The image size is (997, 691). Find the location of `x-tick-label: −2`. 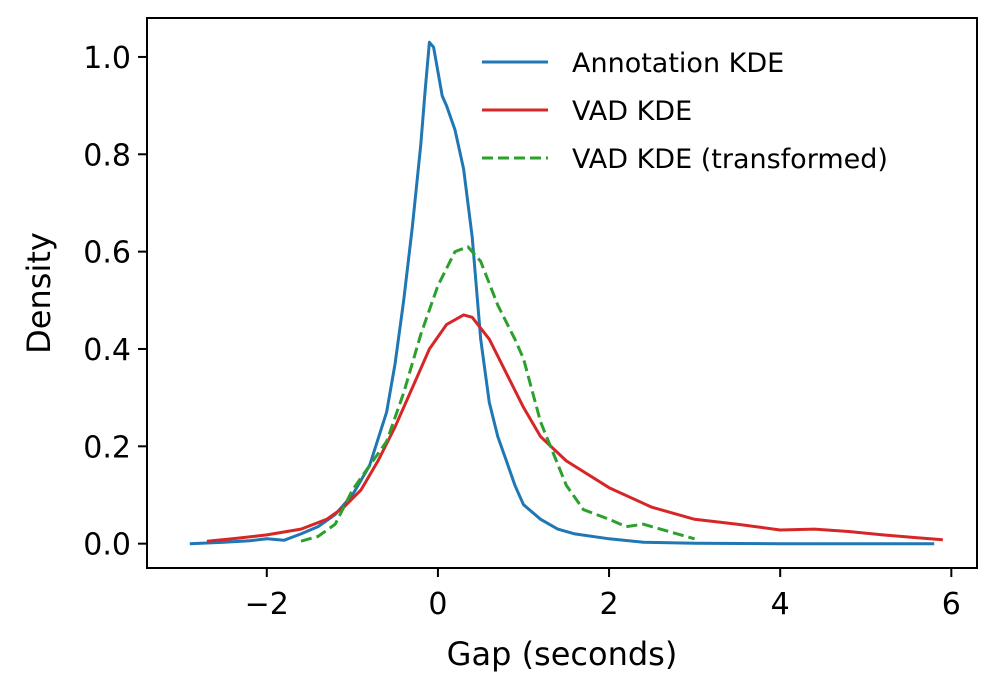

x-tick-label: −2 is located at coordinates (267, 604).